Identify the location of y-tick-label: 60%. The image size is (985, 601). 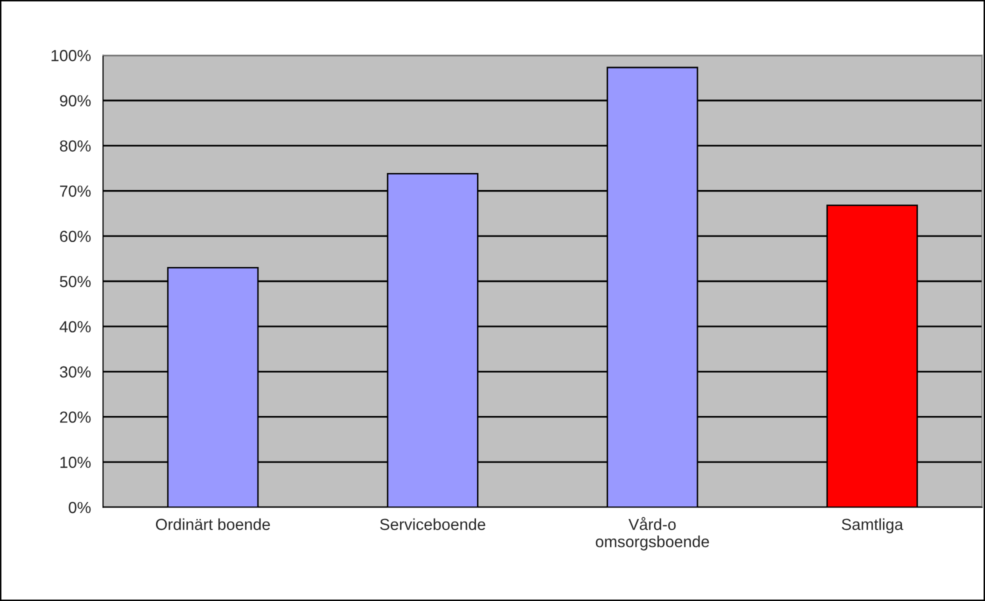
(75, 236).